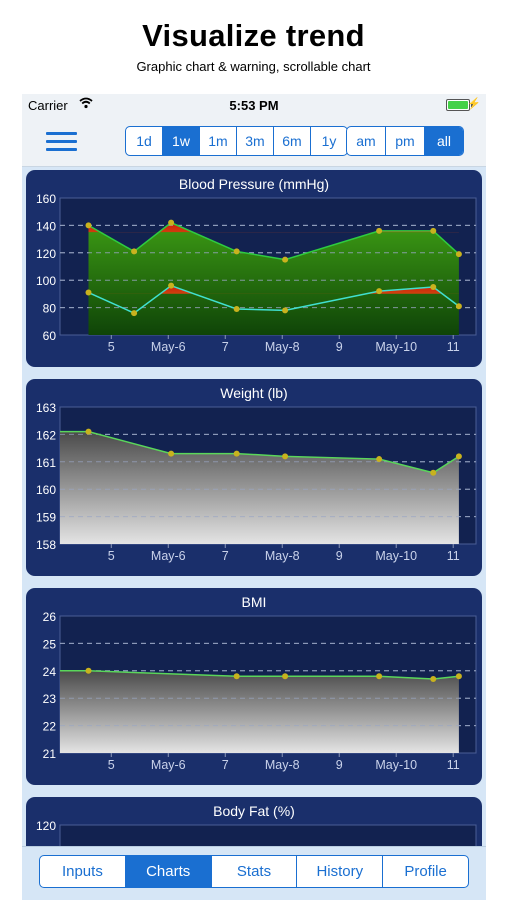 The width and height of the screenshot is (507, 900). What do you see at coordinates (282, 347) in the screenshot?
I see `x-tick-label: May-8` at bounding box center [282, 347].